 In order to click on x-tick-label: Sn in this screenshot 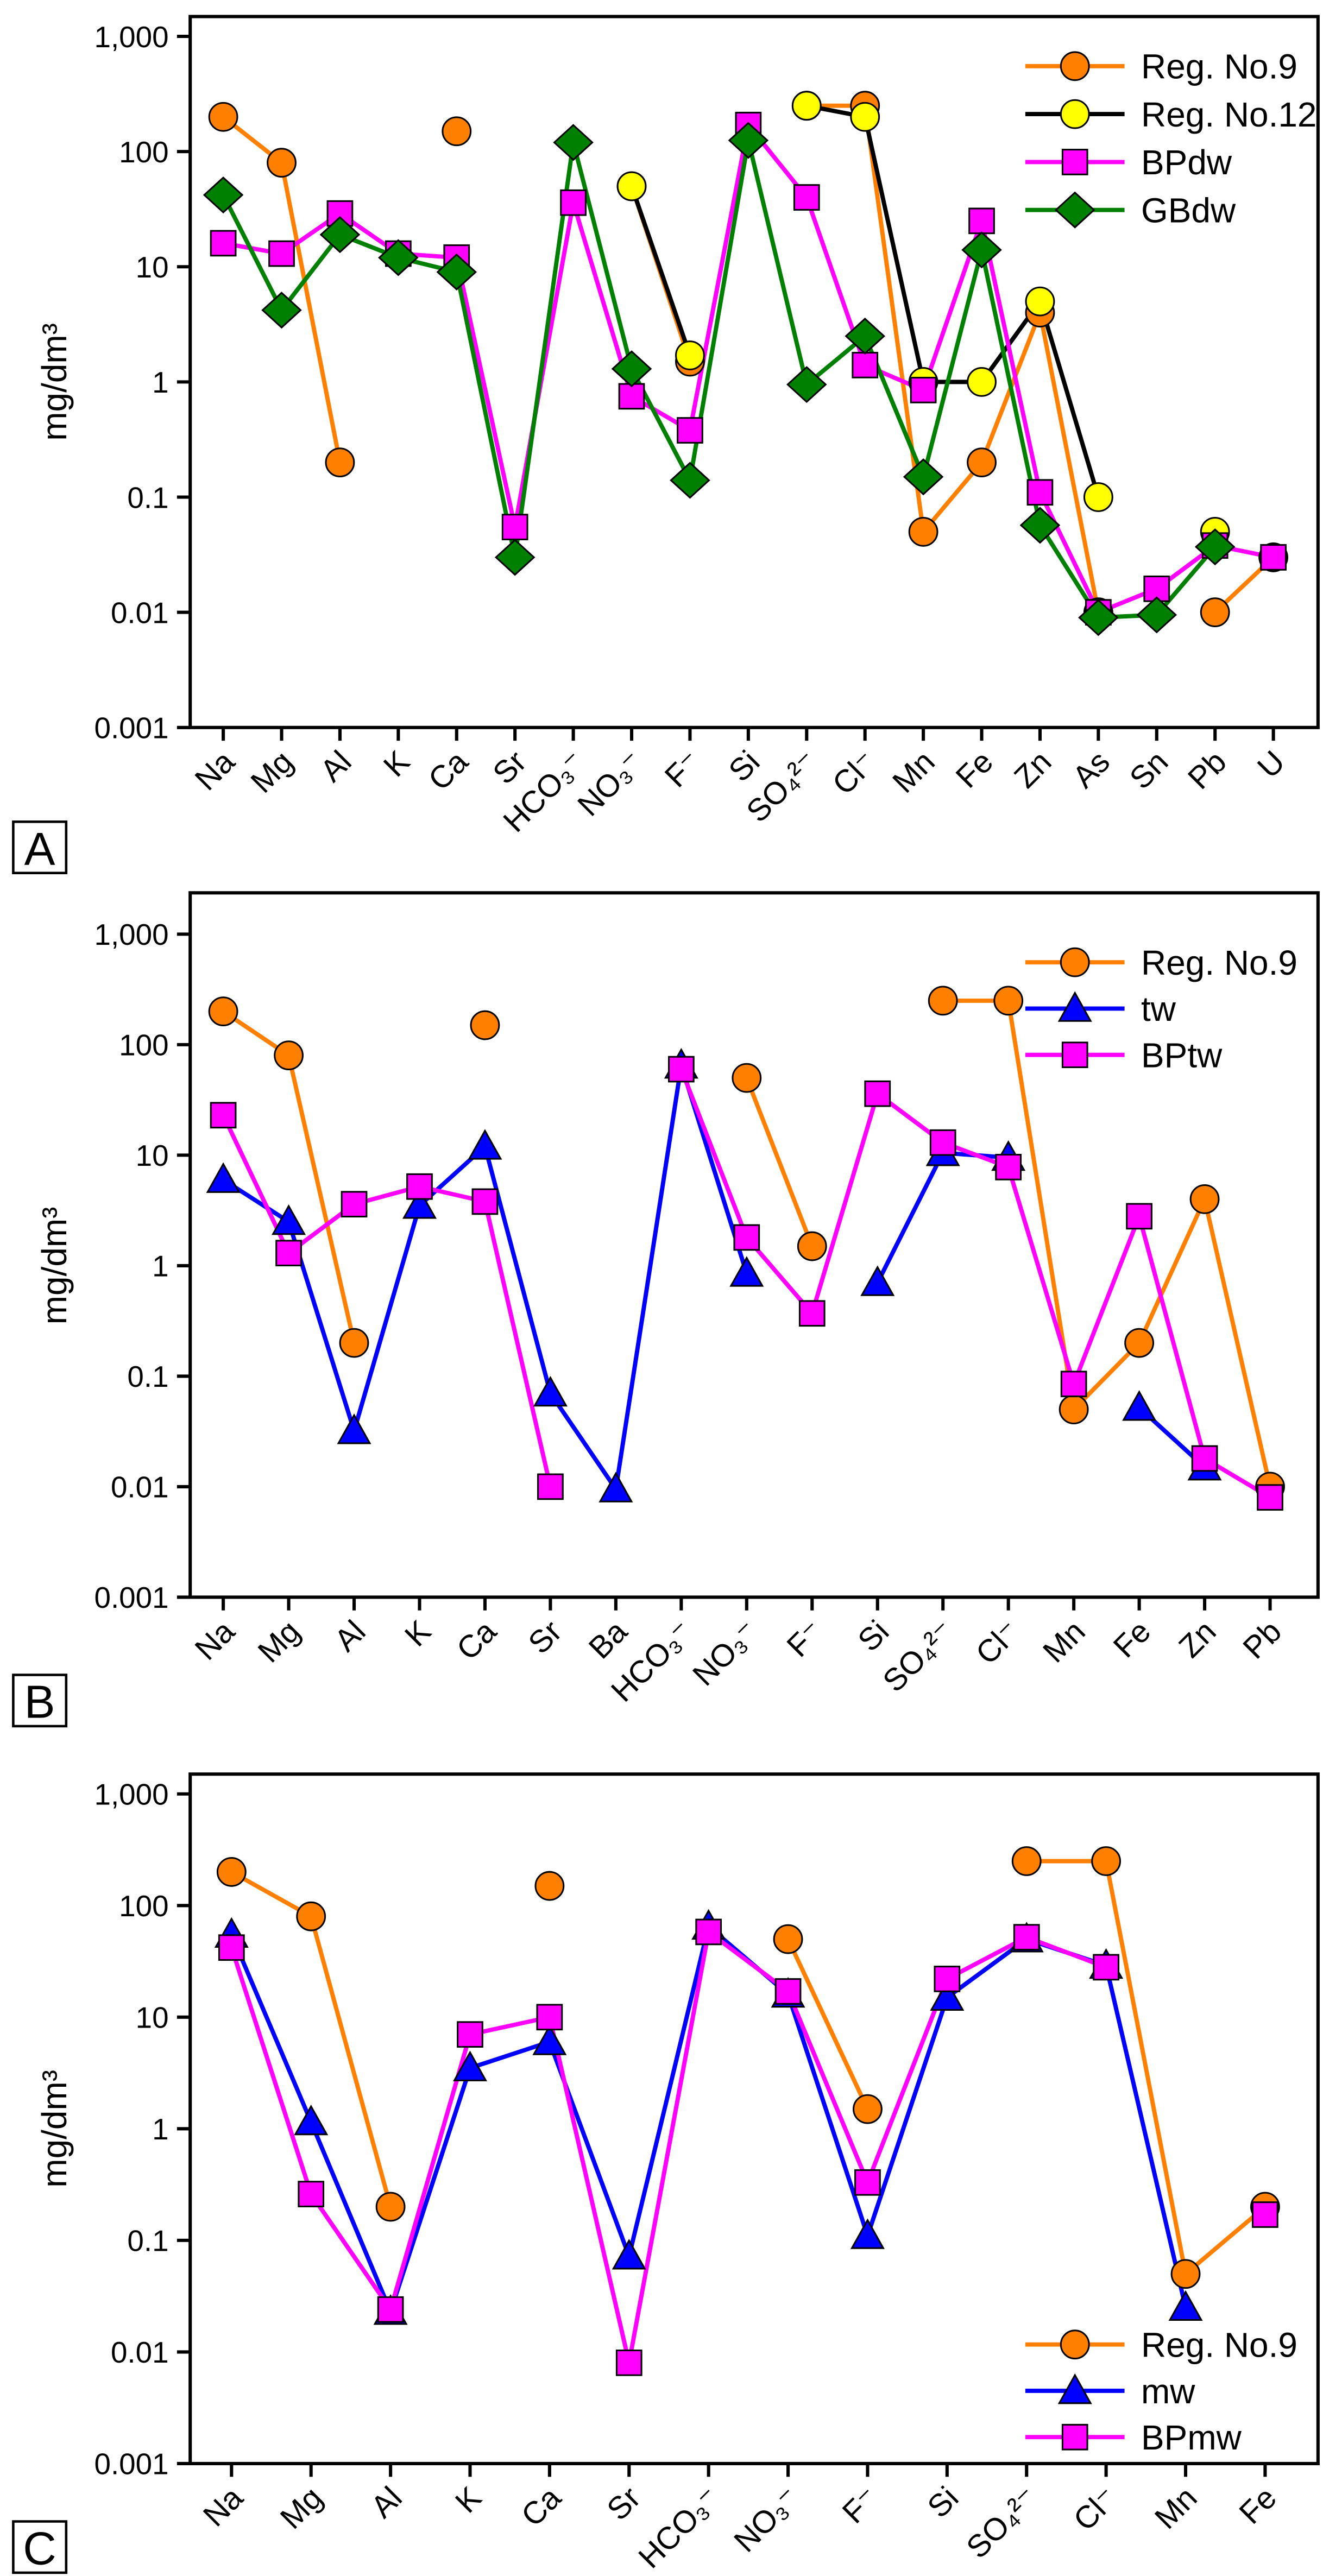, I will do `click(1149, 770)`.